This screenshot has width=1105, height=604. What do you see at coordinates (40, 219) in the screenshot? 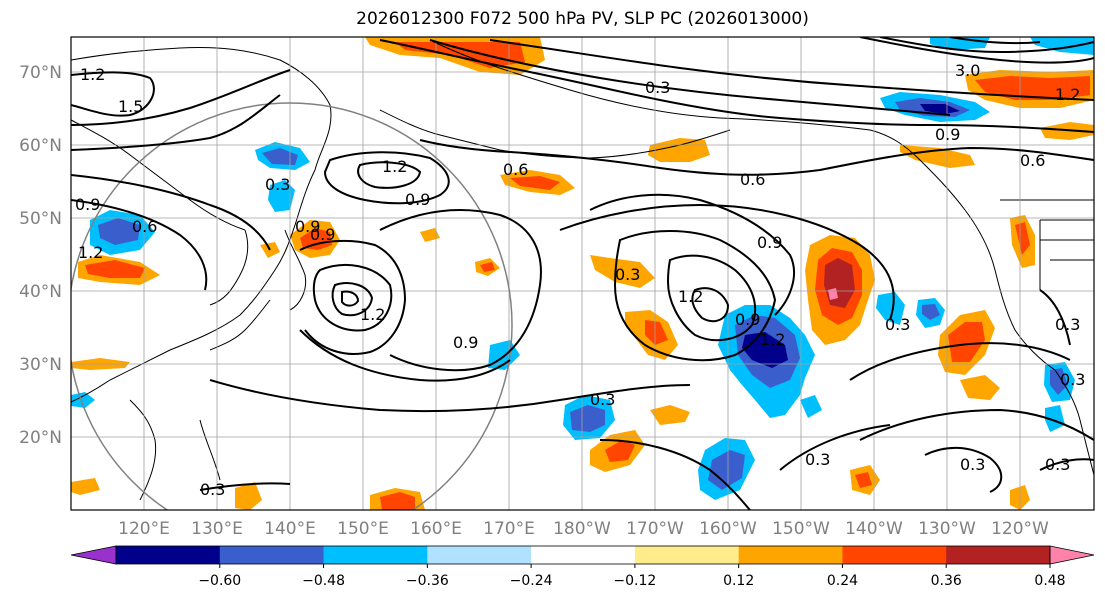
I see `lat-label: 50°N` at bounding box center [40, 219].